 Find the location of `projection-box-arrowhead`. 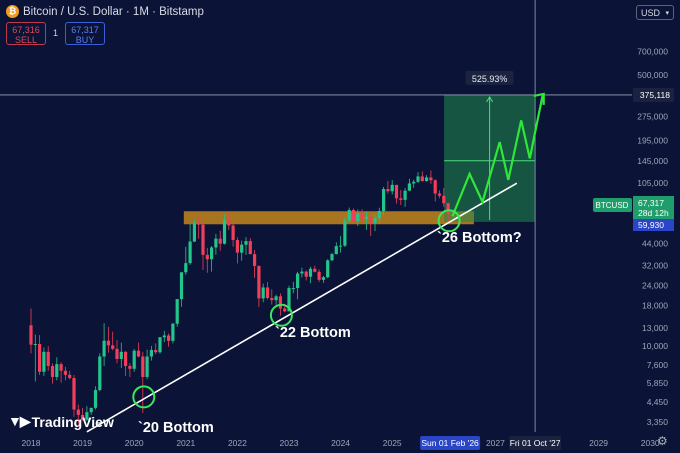

projection-box-arrowhead is located at coordinates (490, 99).